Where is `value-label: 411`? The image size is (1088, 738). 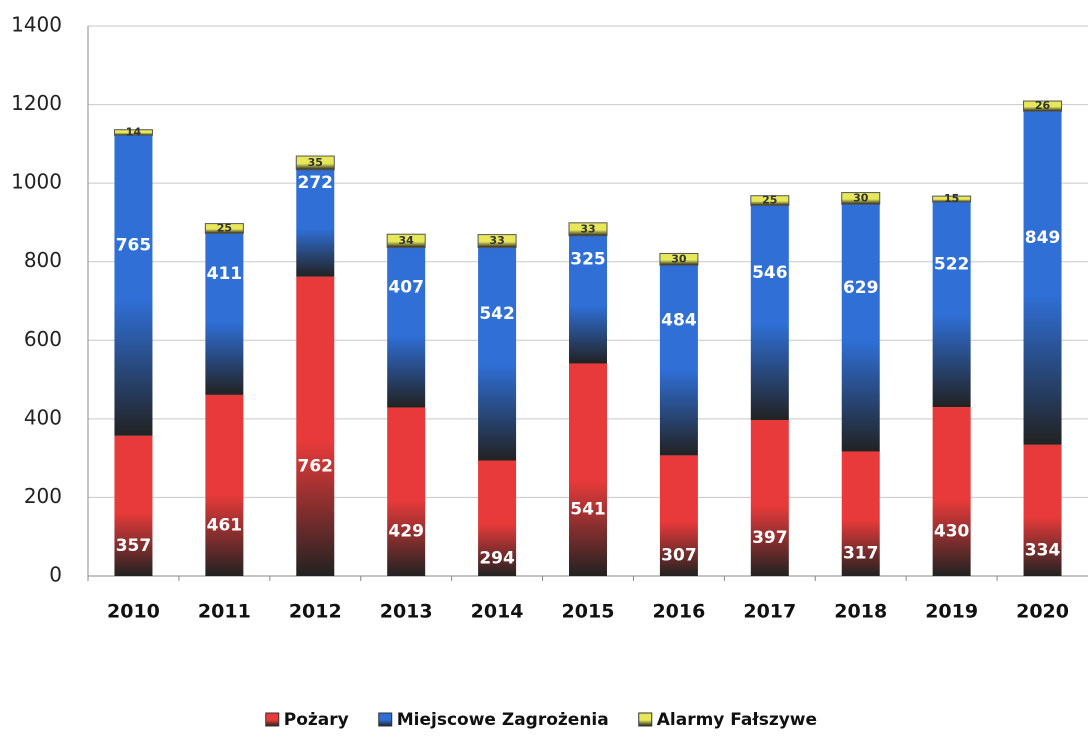
value-label: 411 is located at coordinates (225, 274).